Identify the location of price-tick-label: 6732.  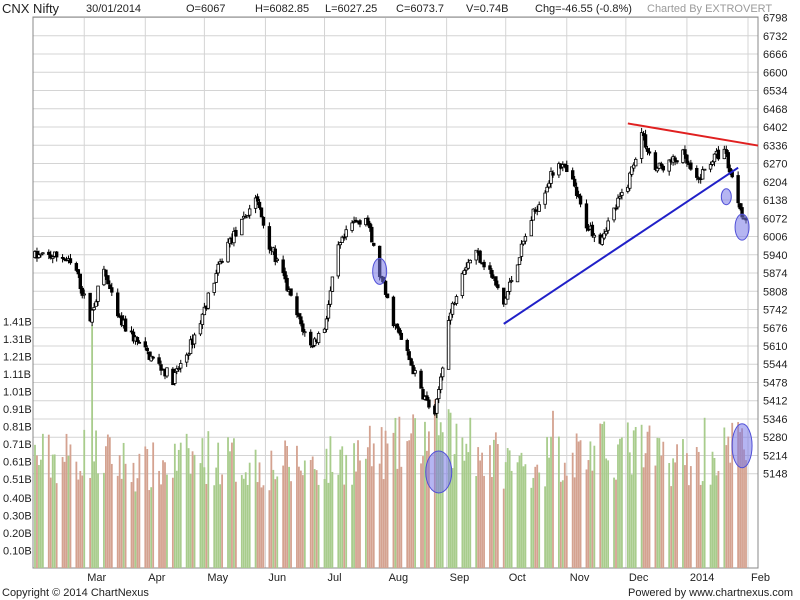
(775, 37).